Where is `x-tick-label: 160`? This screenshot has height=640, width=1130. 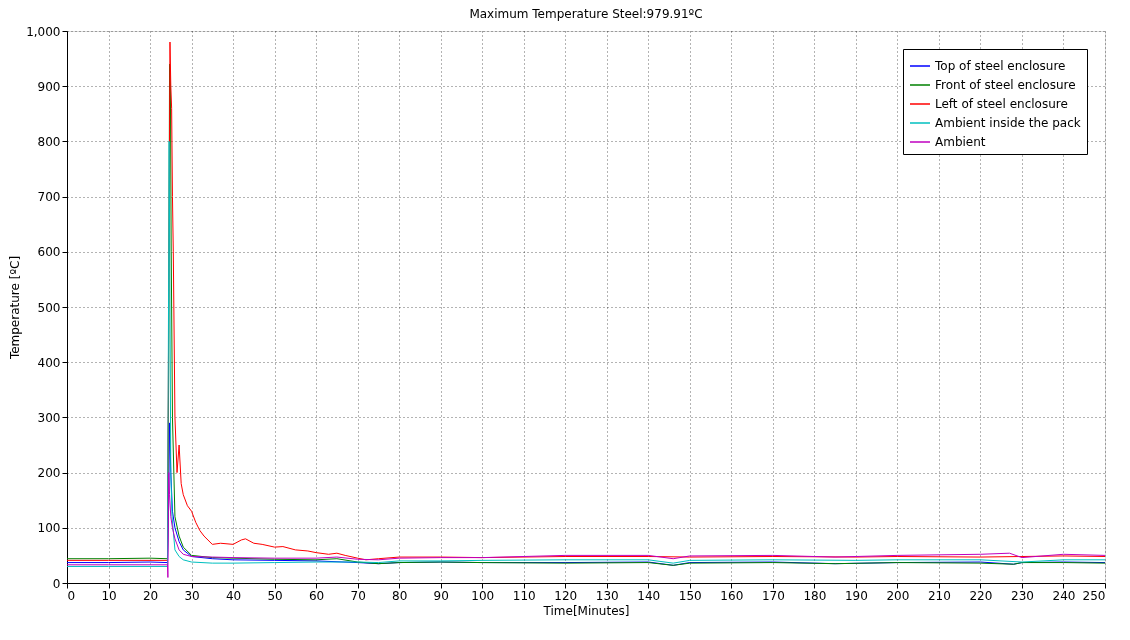 x-tick-label: 160 is located at coordinates (732, 595).